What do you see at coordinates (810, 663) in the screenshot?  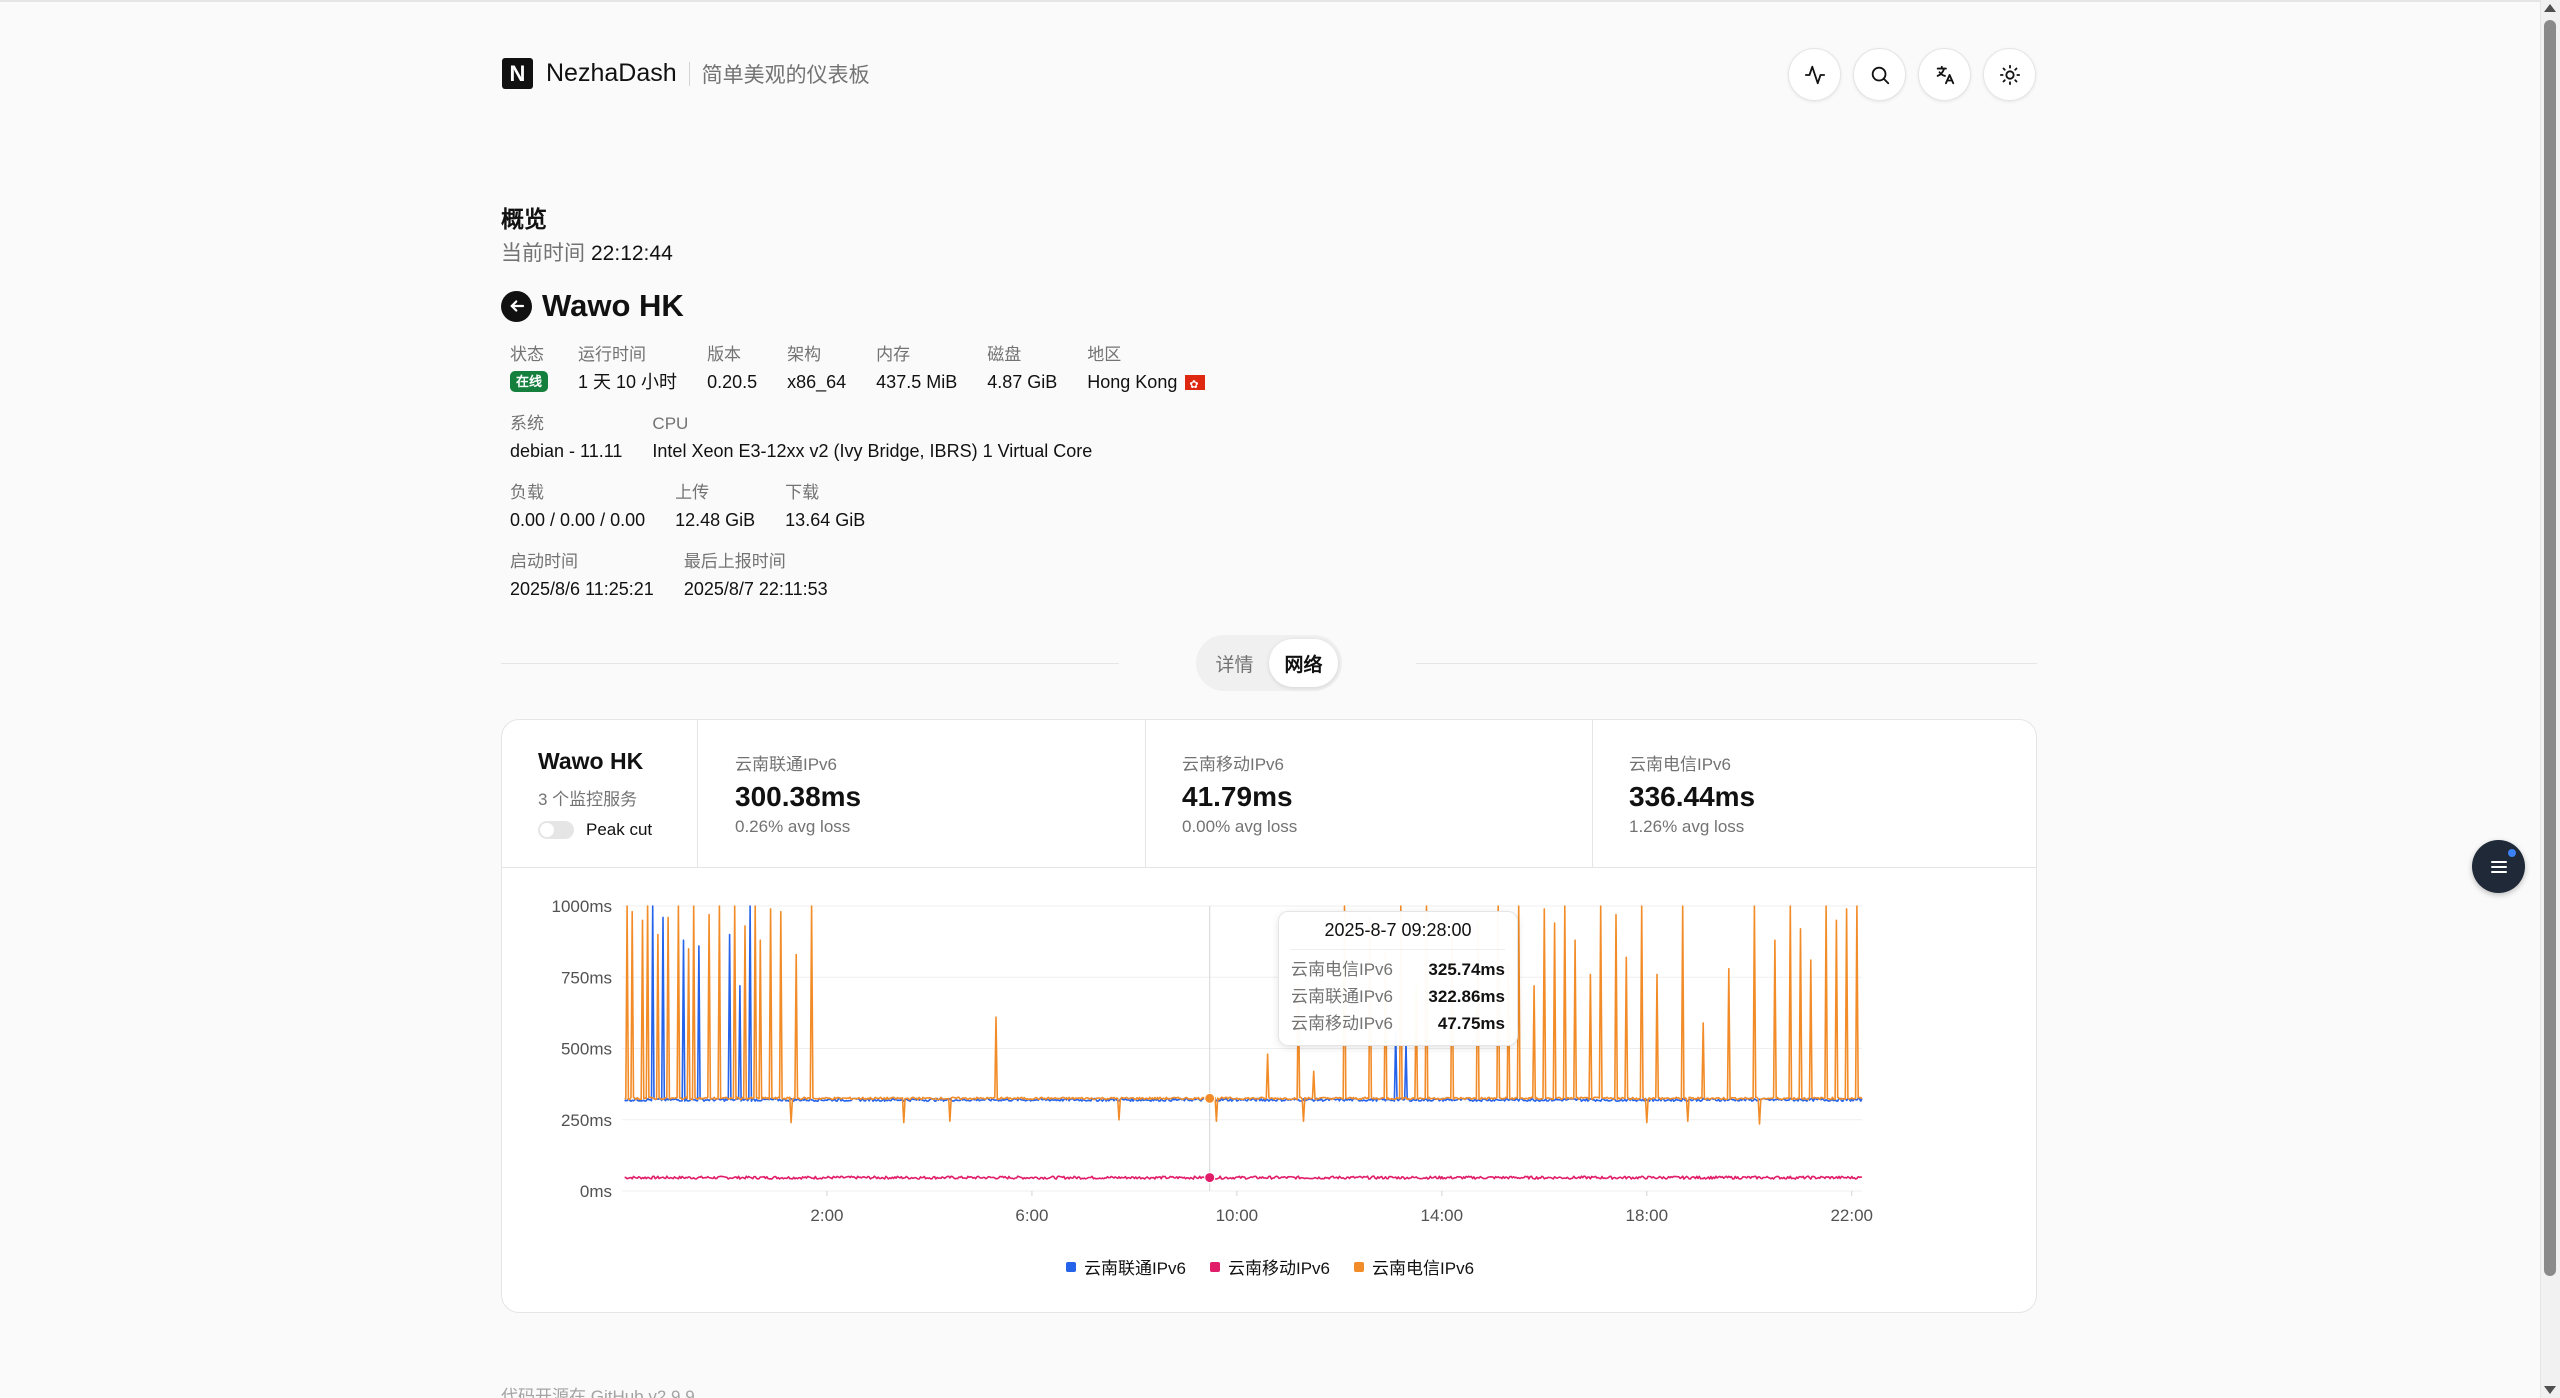 I see `divider` at bounding box center [810, 663].